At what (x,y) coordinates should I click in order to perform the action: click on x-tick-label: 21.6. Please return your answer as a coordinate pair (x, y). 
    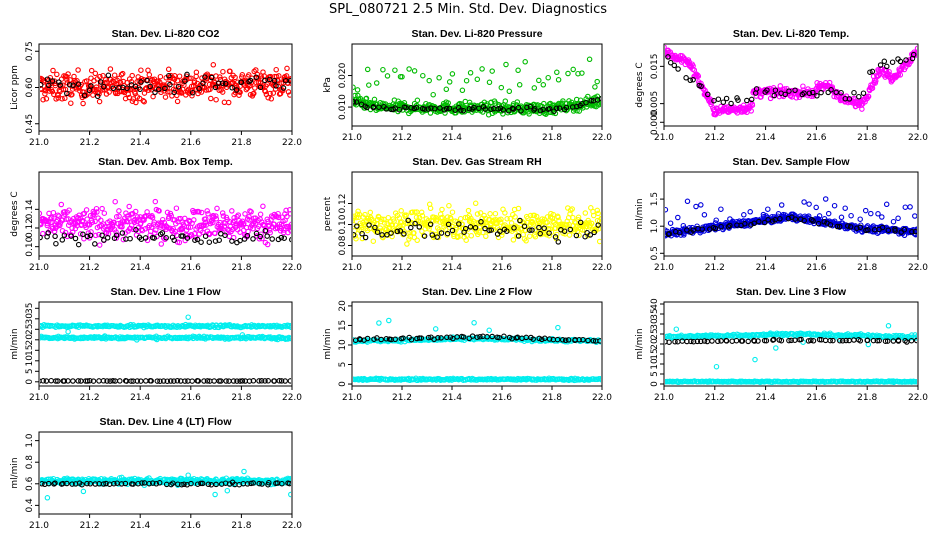
    Looking at the image, I should click on (191, 143).